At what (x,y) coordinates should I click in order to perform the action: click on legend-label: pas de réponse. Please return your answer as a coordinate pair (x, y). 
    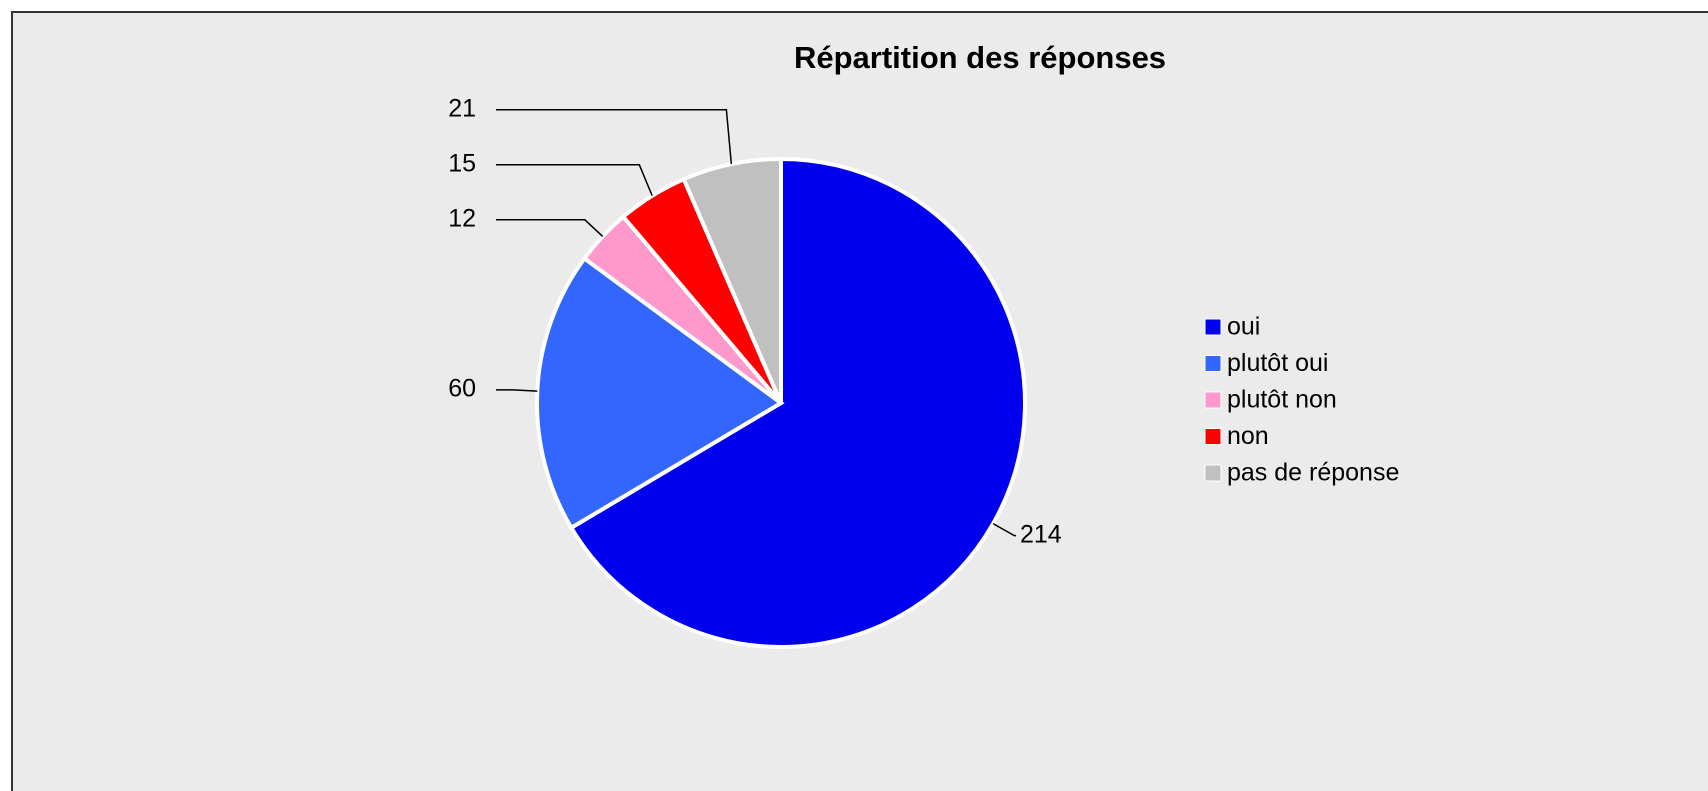
    Looking at the image, I should click on (1313, 473).